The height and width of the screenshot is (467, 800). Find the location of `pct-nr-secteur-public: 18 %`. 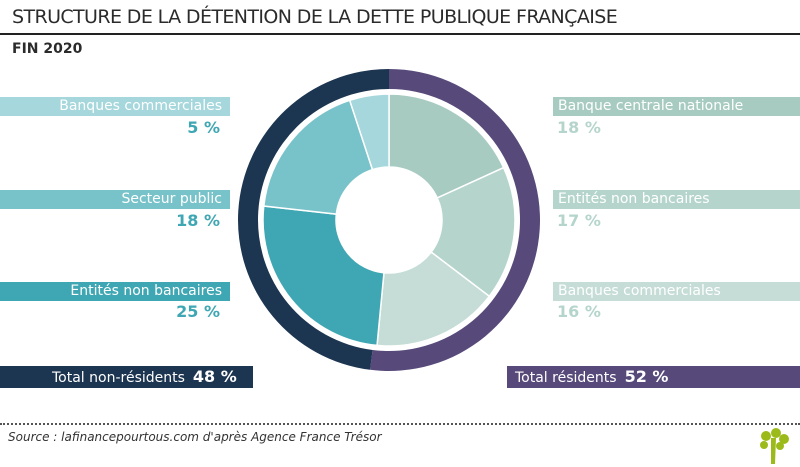

pct-nr-secteur-public: 18 % is located at coordinates (198, 220).